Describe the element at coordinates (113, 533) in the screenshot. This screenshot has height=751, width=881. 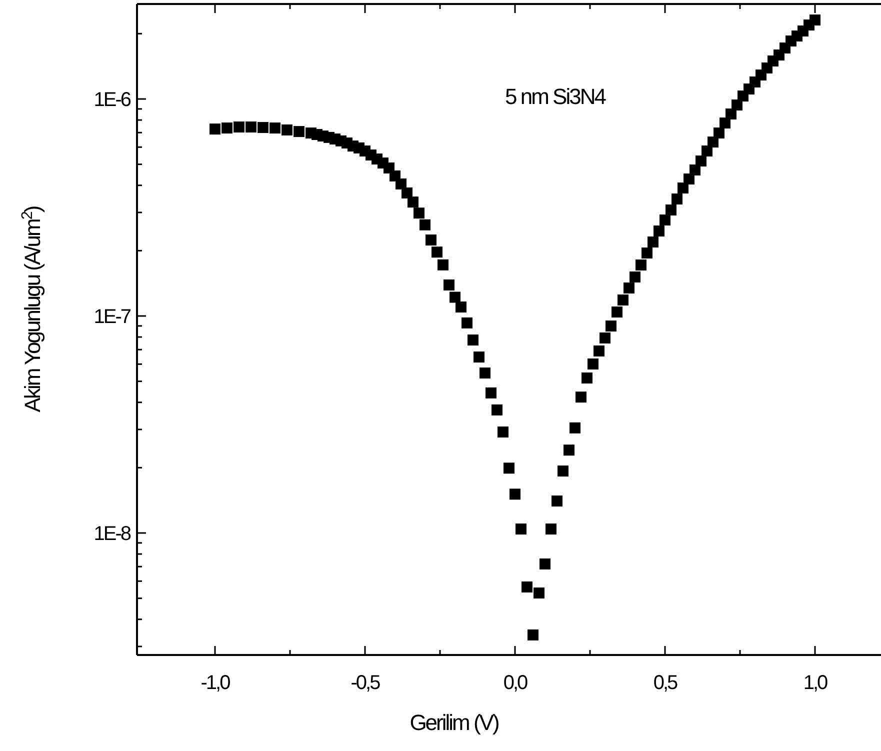
I see `y-tick-label: 1E-8` at that location.